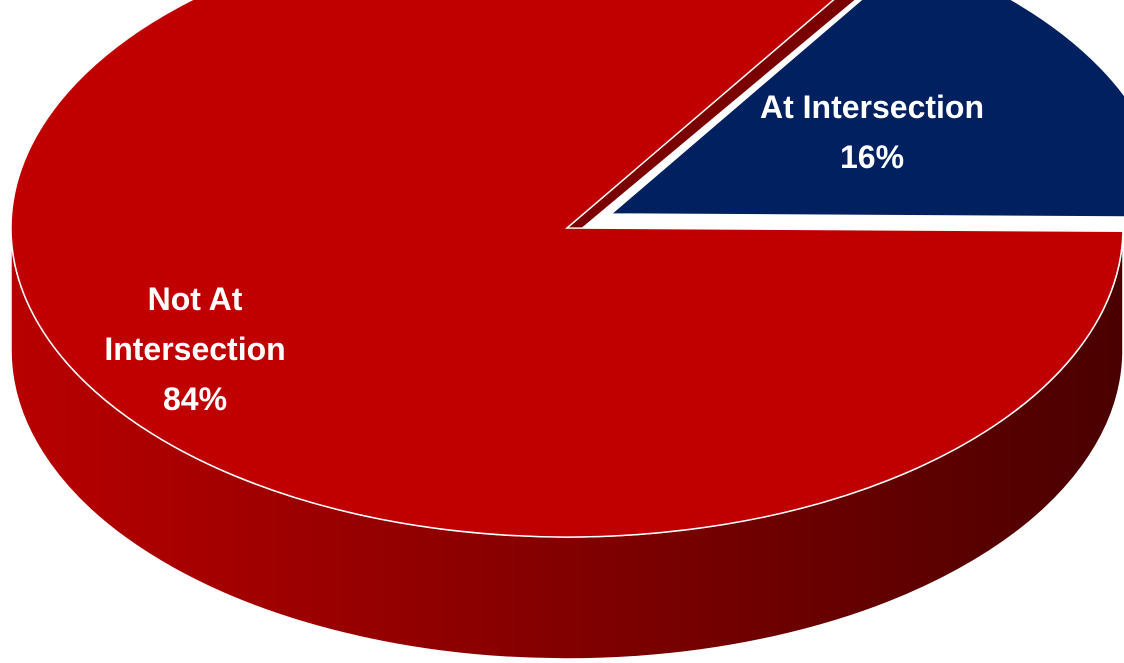  What do you see at coordinates (195, 399) in the screenshot?
I see `slice-percent-label: 84%` at bounding box center [195, 399].